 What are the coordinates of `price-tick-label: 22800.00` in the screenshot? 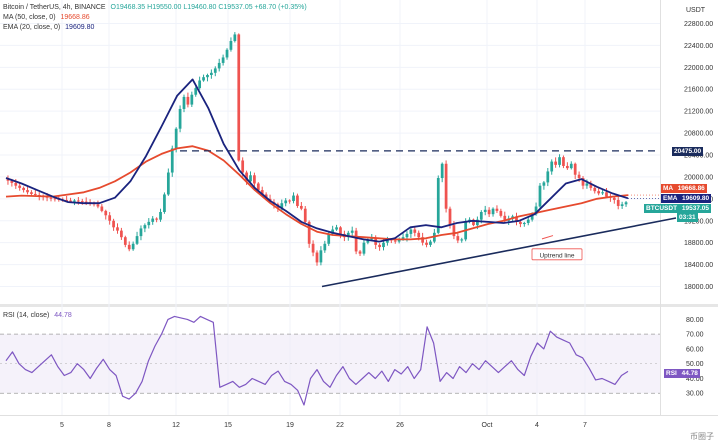 It's located at (698, 24).